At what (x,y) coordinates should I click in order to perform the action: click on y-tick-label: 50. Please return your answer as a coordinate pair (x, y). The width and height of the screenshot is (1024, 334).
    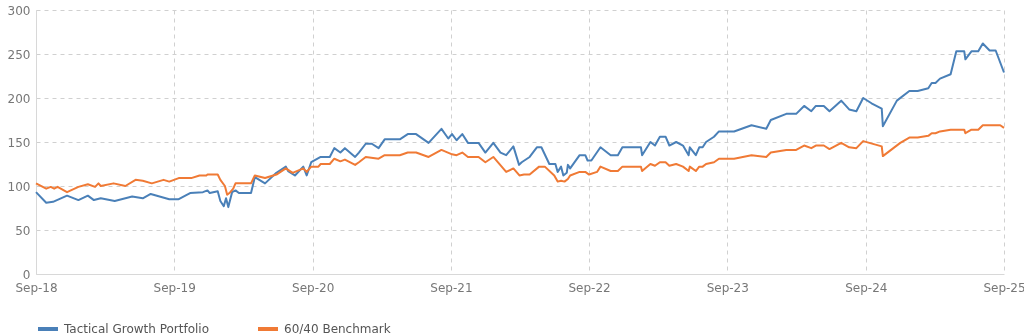
    Looking at the image, I should click on (23, 230).